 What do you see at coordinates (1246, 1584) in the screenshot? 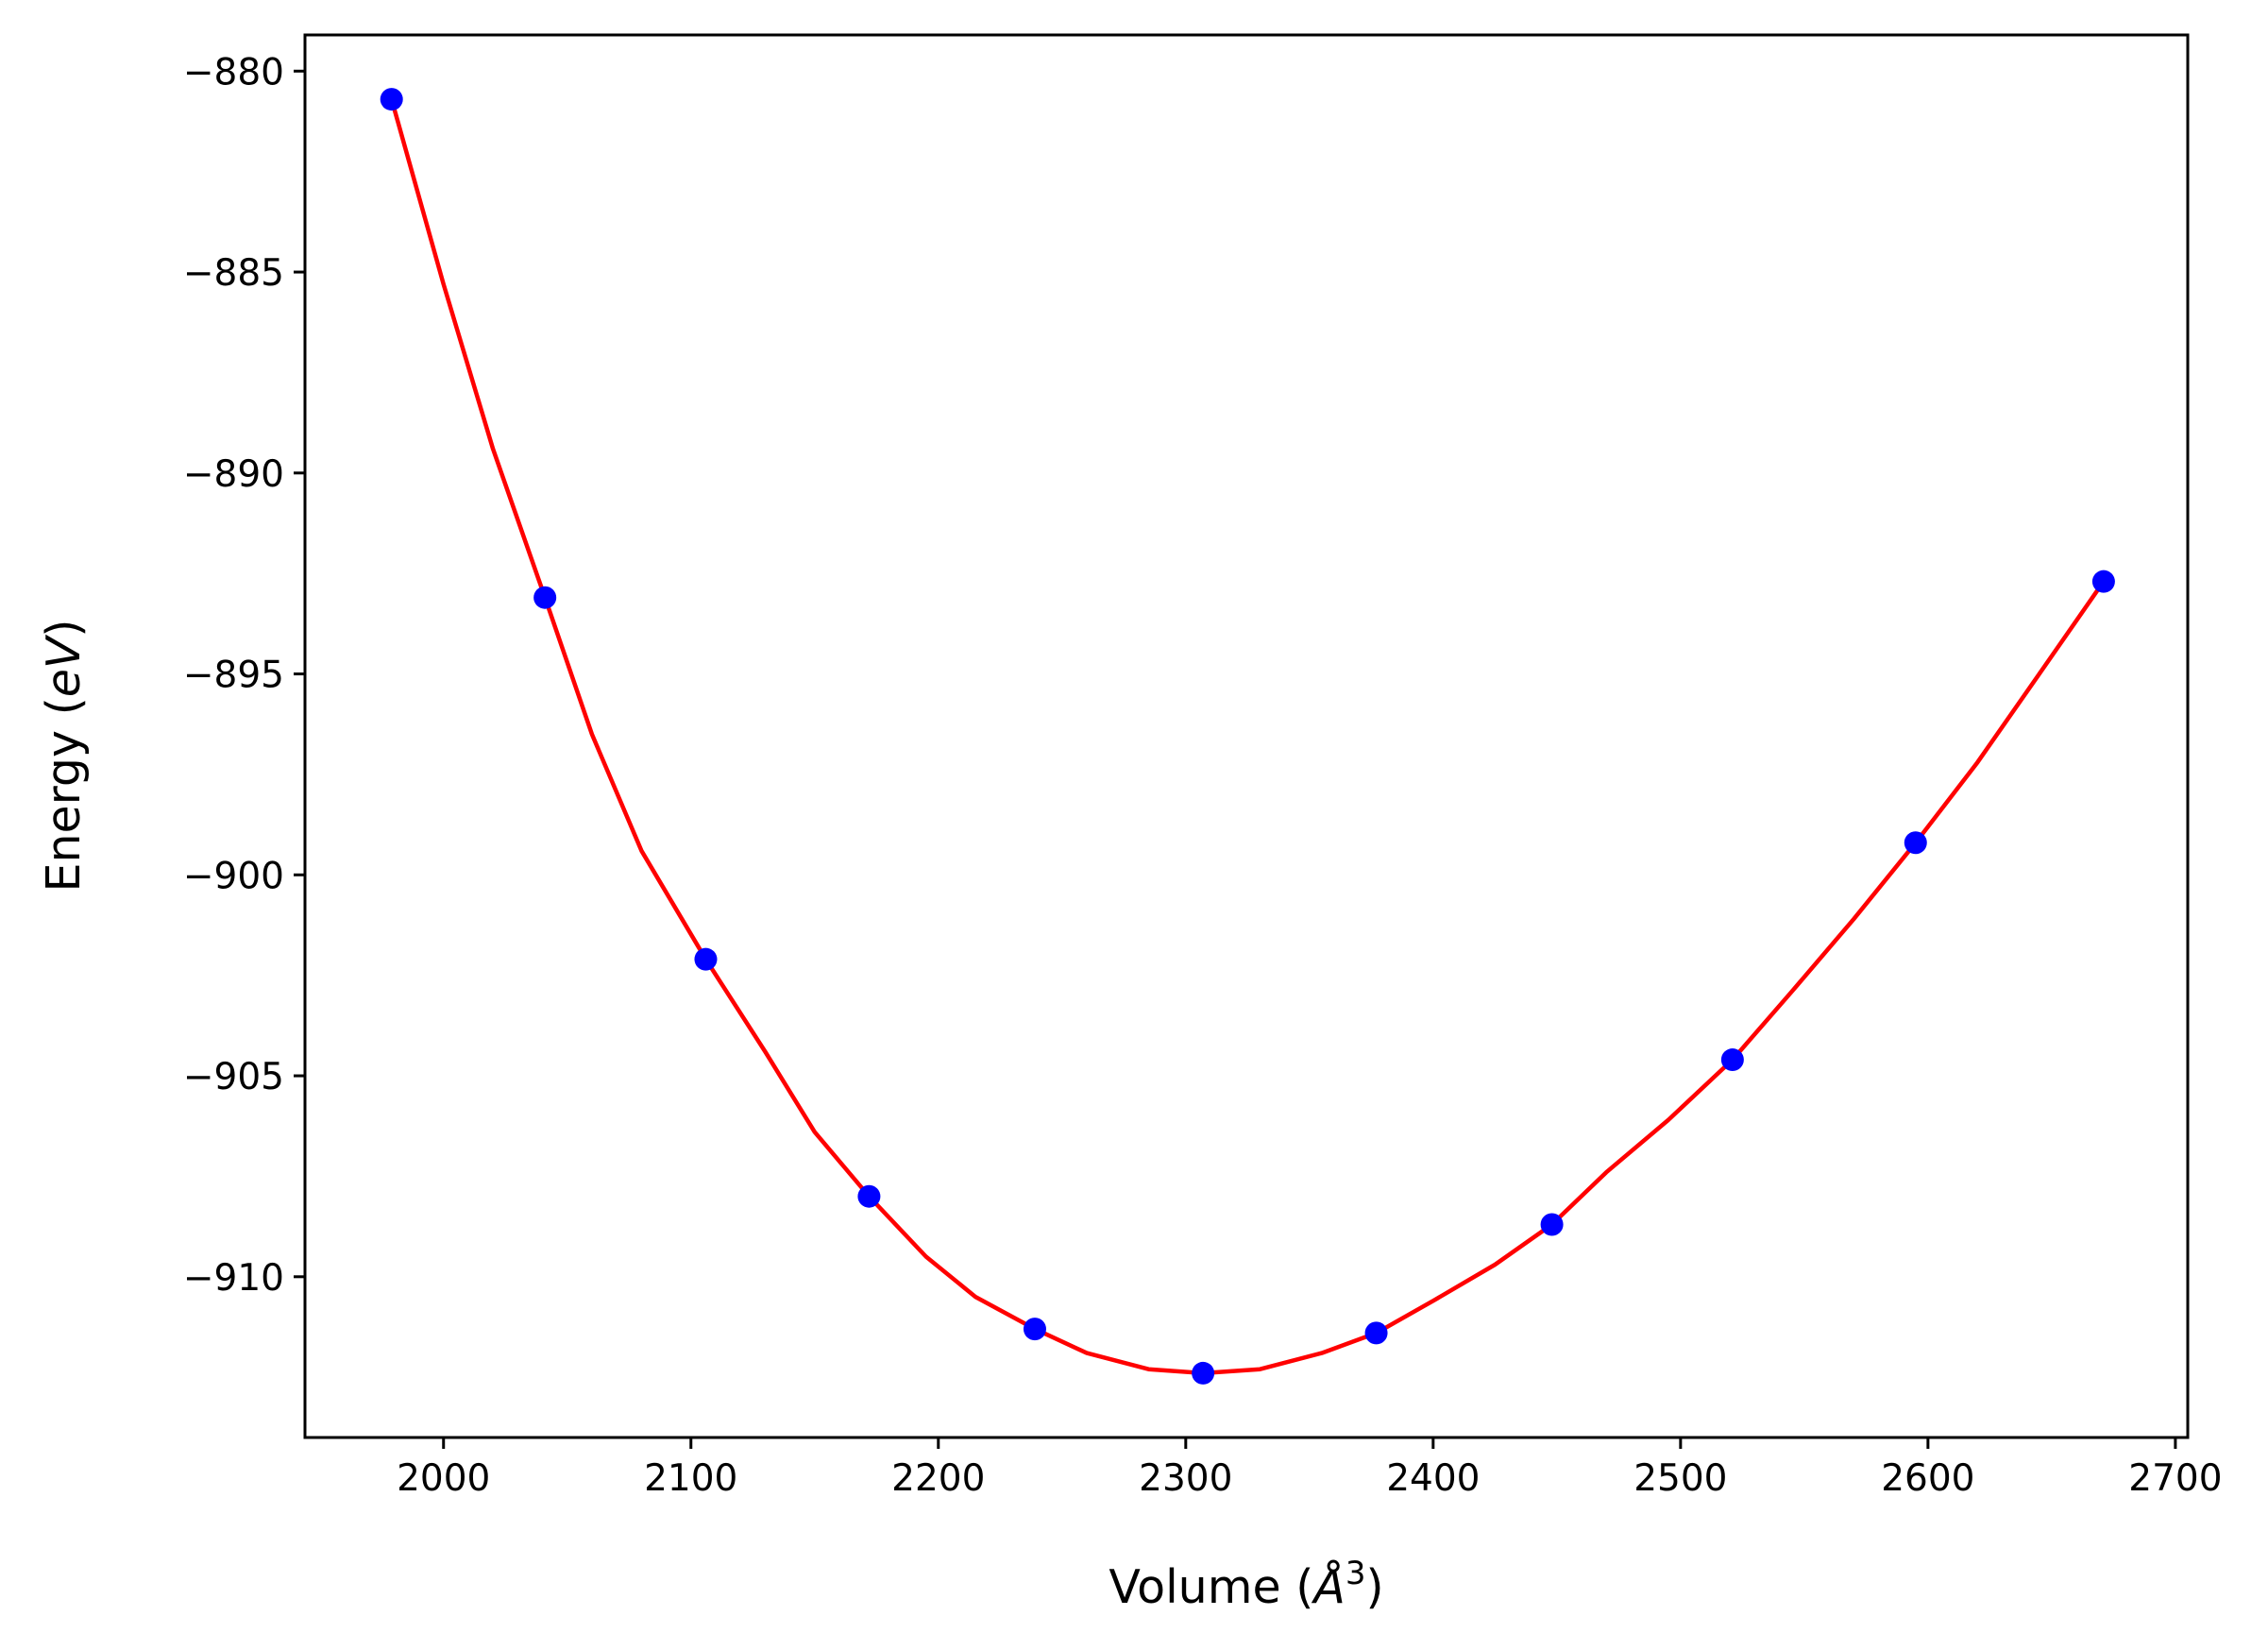
I see `x-axis-label: Volume (Å3)` at bounding box center [1246, 1584].